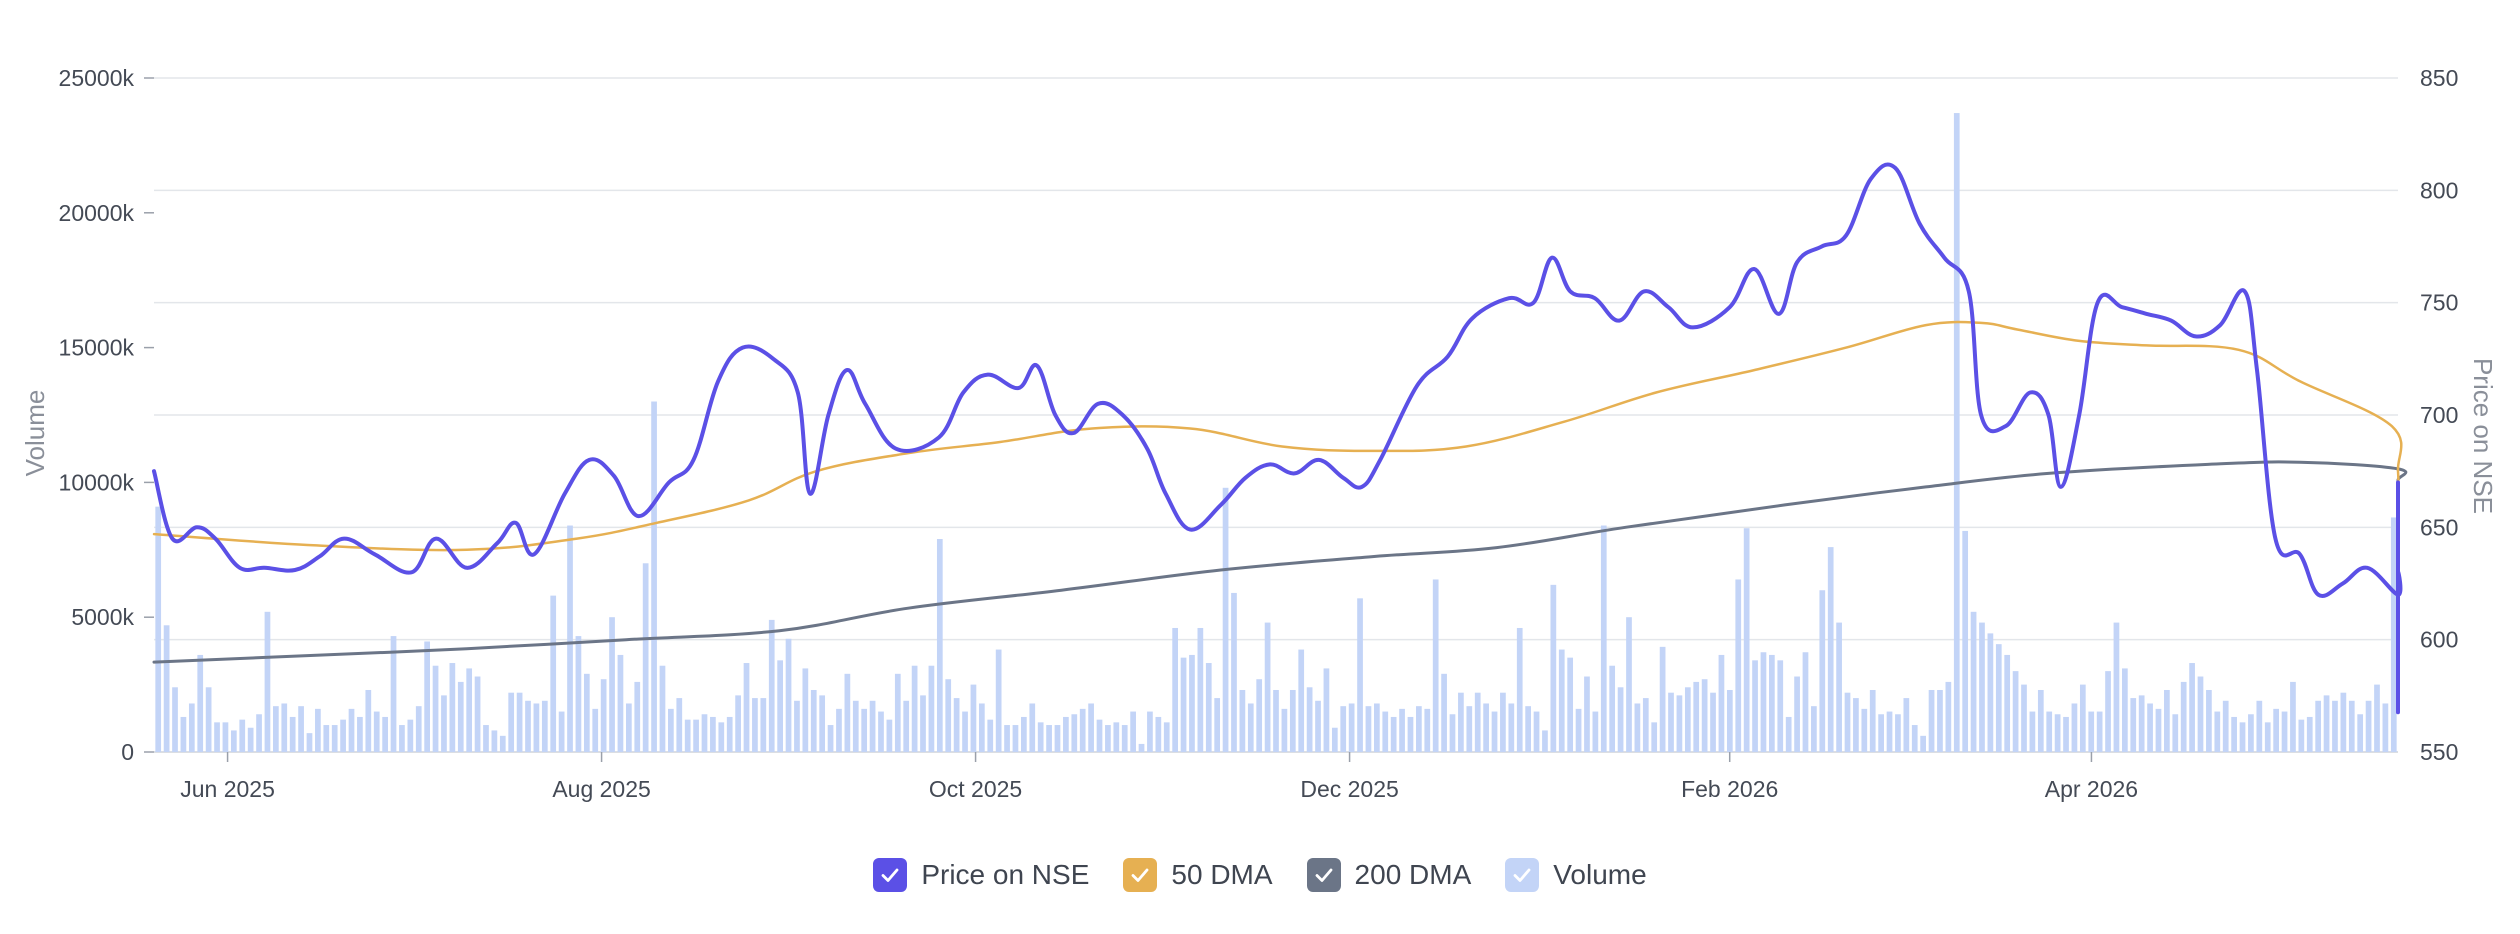 Image resolution: width=2520 pixels, height=934 pixels. Describe the element at coordinates (981, 875) in the screenshot. I see `legend-item-price-on-nse: Price on NSE` at that location.